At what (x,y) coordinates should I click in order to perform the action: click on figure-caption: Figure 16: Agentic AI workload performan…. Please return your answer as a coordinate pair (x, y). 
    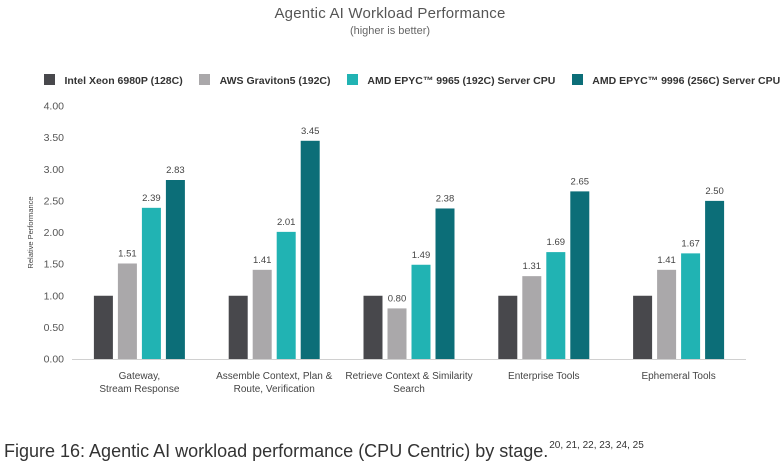
    Looking at the image, I should click on (389, 451).